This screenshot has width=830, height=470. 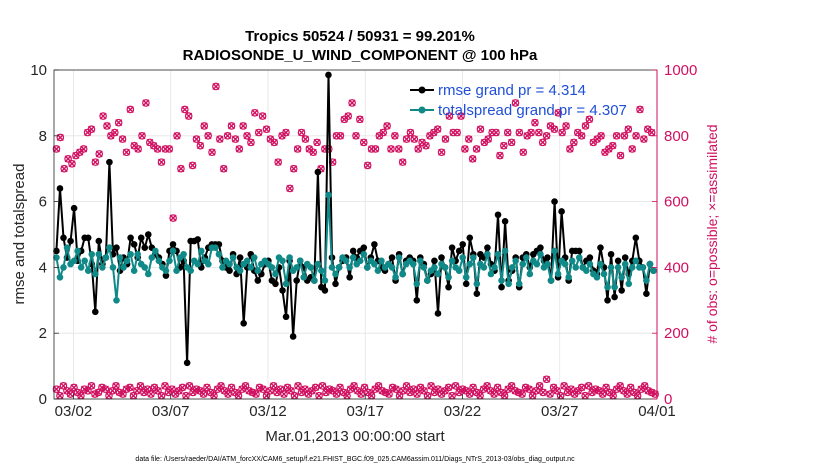 I want to click on y-left-tick-label: 4, so click(x=43, y=267).